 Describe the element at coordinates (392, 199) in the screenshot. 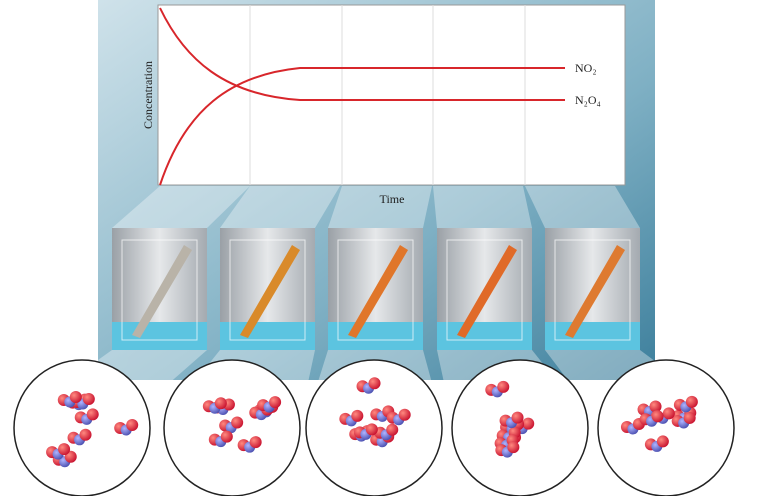

I see `x-axis-label: Time` at that location.